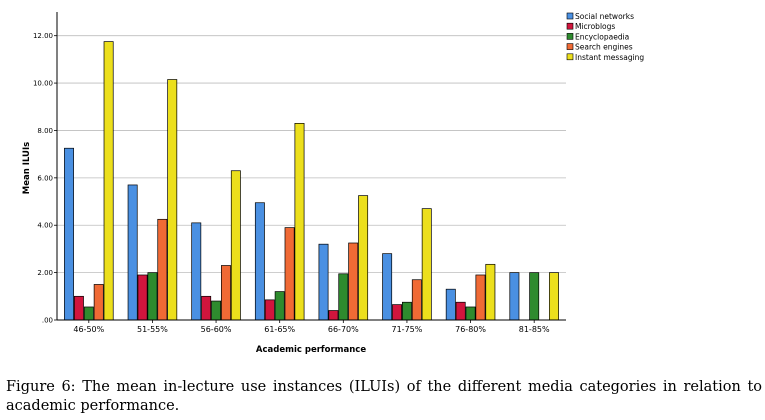 This screenshot has height=420, width=765. I want to click on x-tick-label: 66-70%, so click(343, 329).